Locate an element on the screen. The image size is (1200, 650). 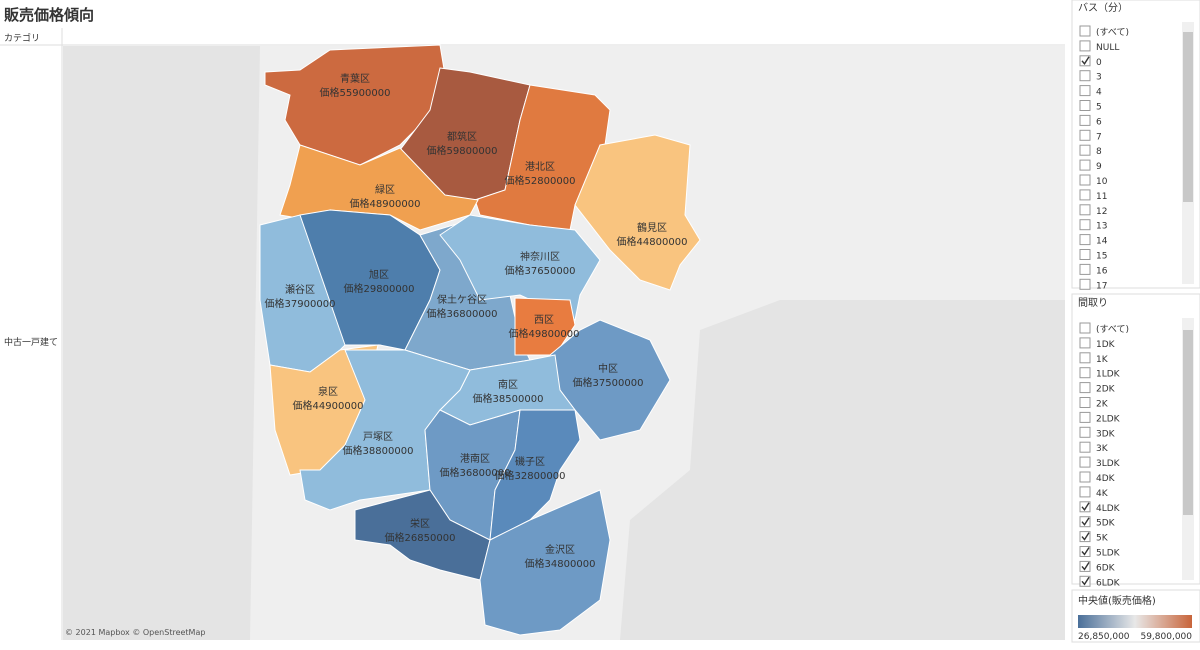
filter-item: 3LDK is located at coordinates (1108, 464).